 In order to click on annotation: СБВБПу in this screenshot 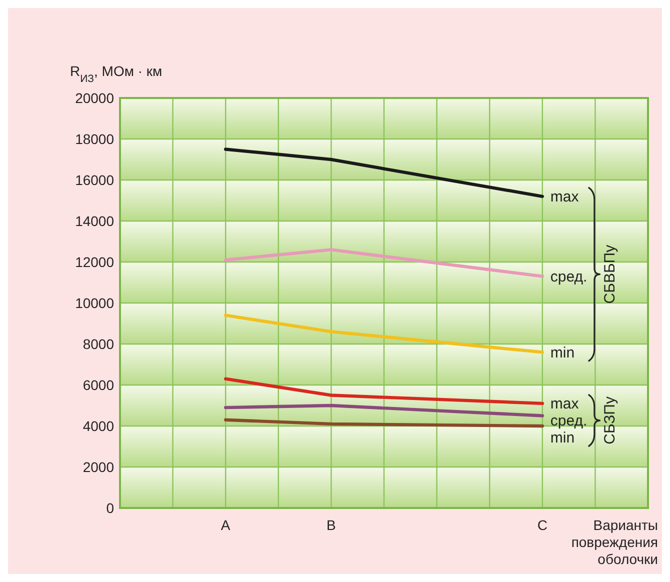, I will do `click(609, 274)`.